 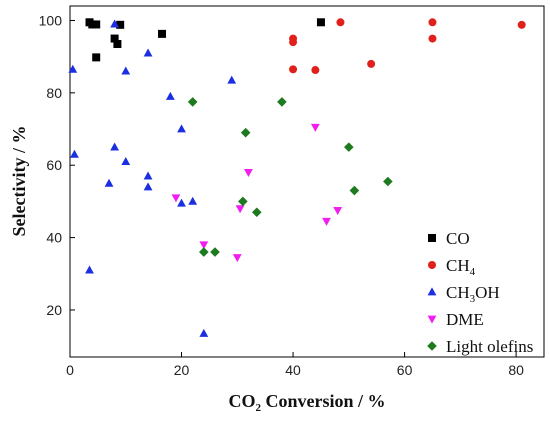 I want to click on series-light-olefins, so click(x=290, y=177).